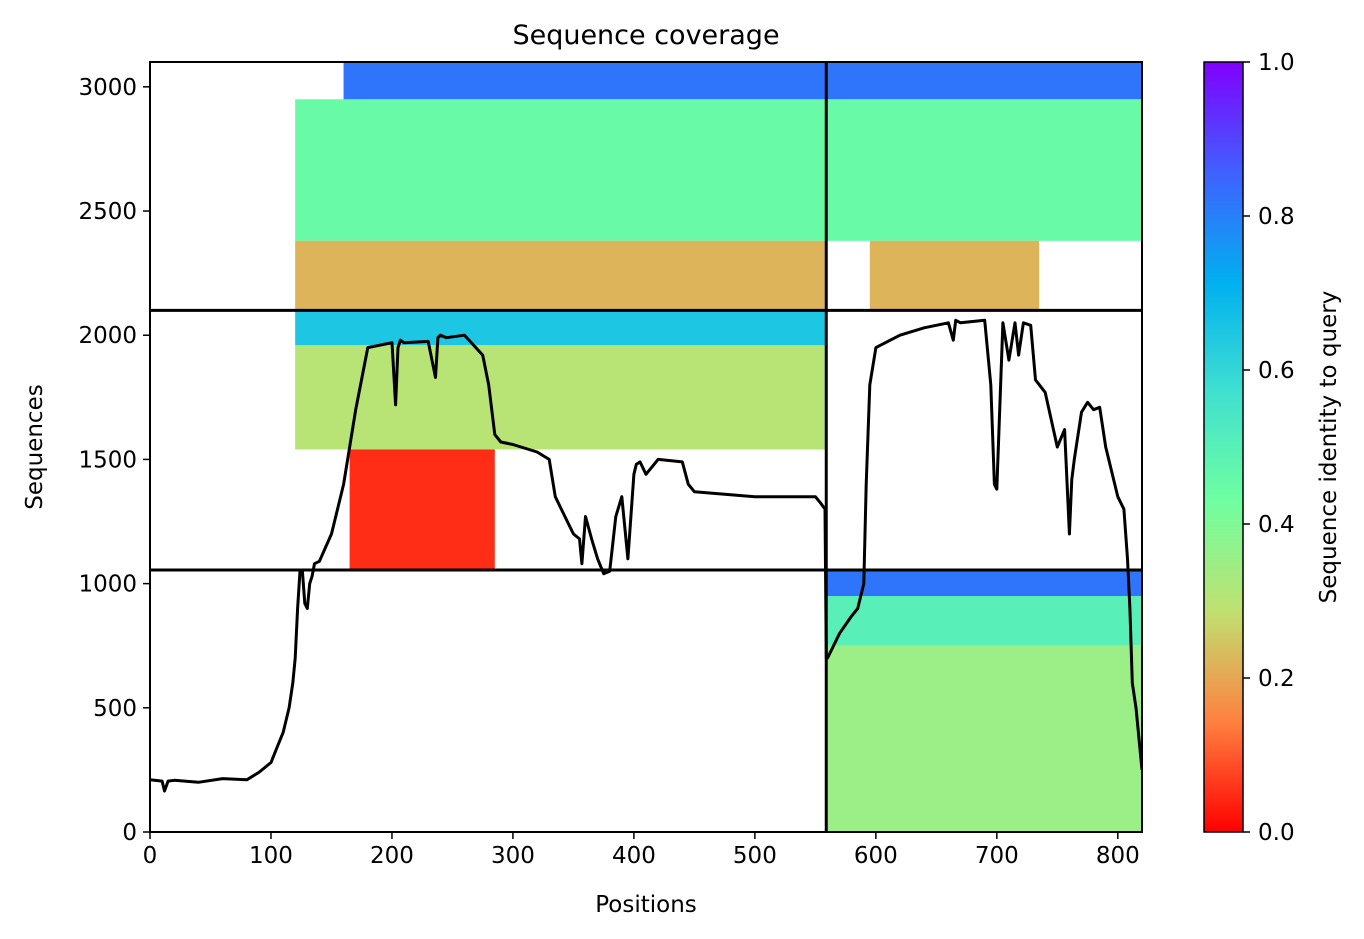 This screenshot has height=939, width=1364. What do you see at coordinates (755, 856) in the screenshot?
I see `x-tick-label: 500` at bounding box center [755, 856].